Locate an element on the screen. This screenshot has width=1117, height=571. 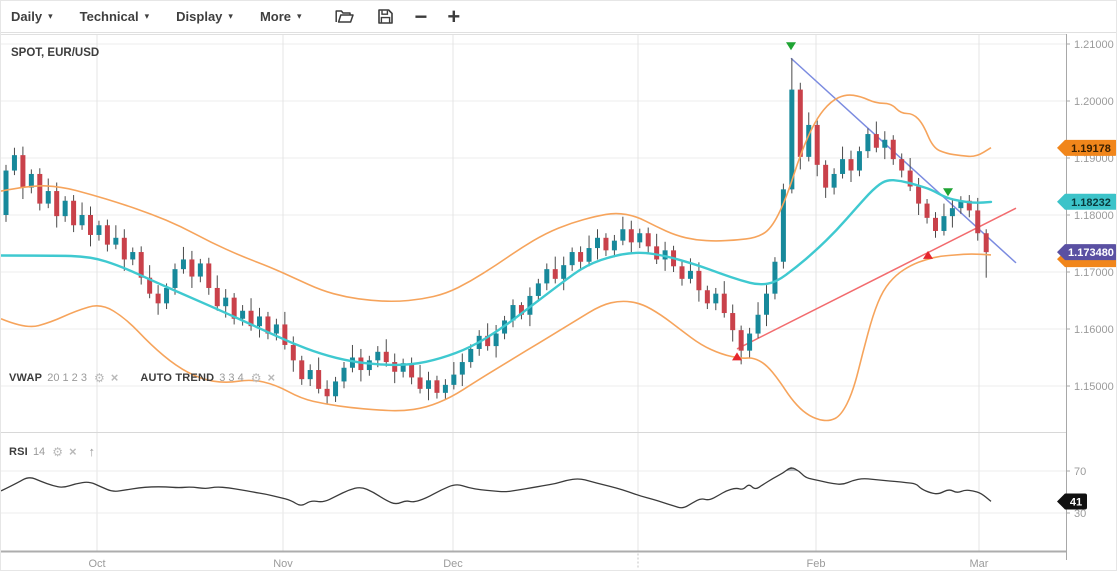
rsi-legend-name: RSI is located at coordinates (18, 451).